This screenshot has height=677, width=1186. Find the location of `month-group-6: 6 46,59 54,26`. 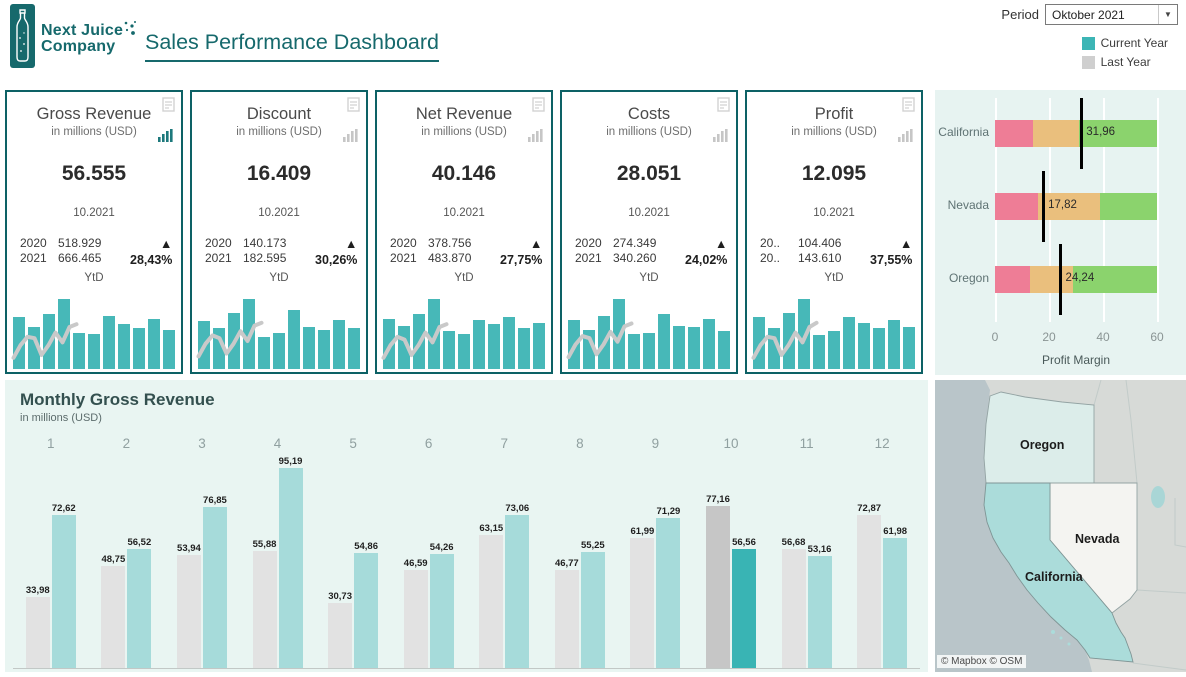

month-group-6: 6 46,59 54,26 is located at coordinates (429, 552).